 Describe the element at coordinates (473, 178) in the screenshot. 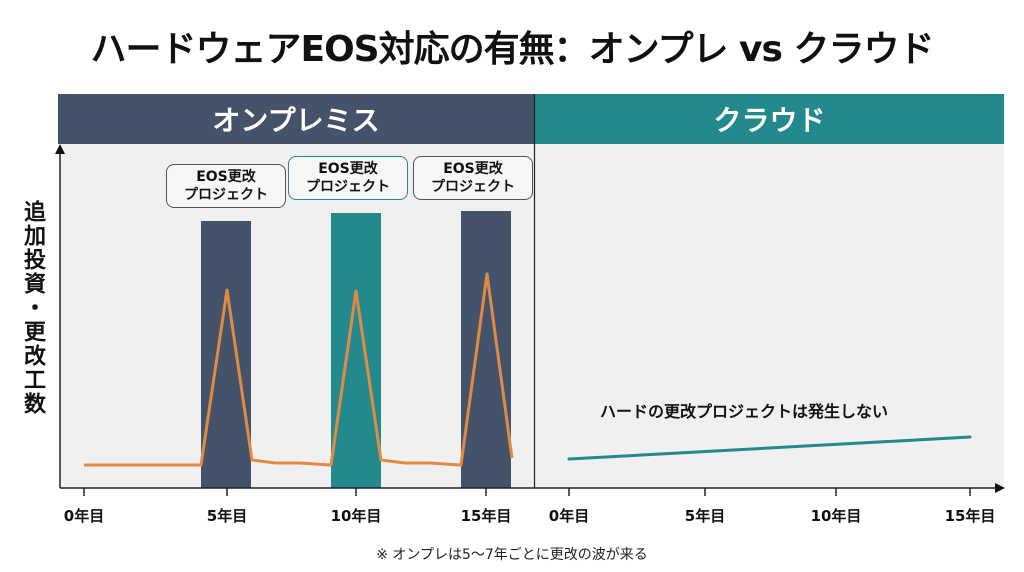

I see `callout-year15: EOS更改 プロジェクト` at that location.